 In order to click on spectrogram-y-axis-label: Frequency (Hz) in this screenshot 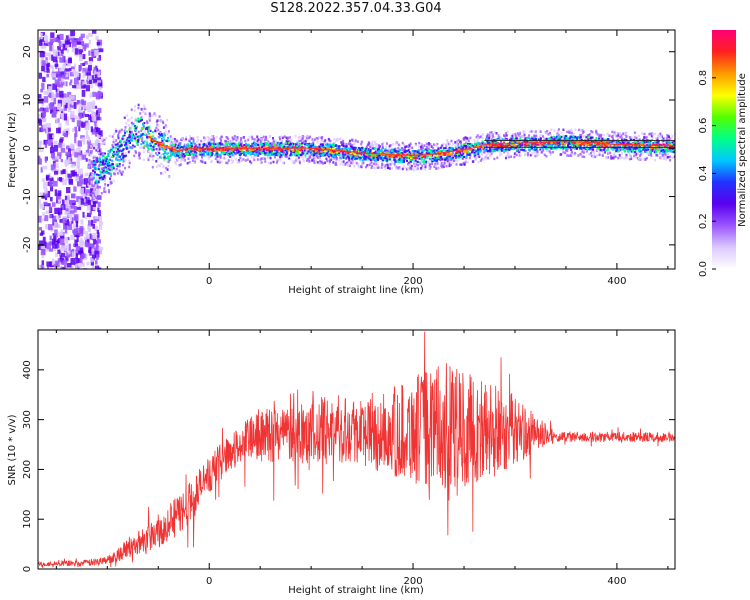, I will do `click(12, 150)`.